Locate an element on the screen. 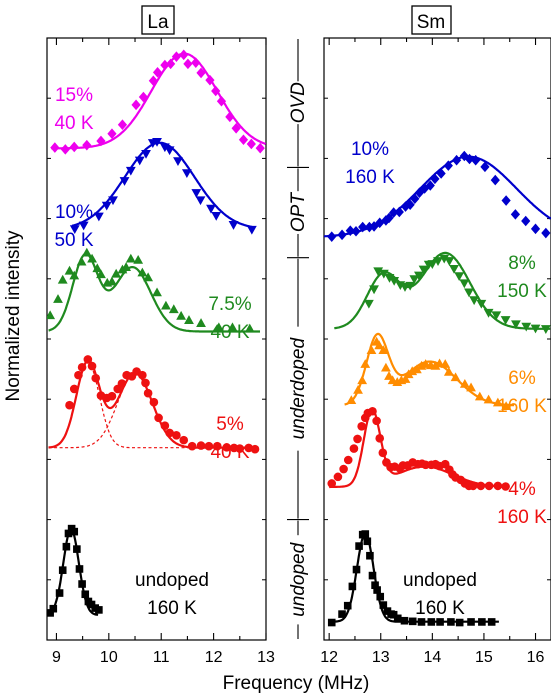 Image resolution: width=551 pixels, height=698 pixels. series-label: 8% is located at coordinates (522, 263).